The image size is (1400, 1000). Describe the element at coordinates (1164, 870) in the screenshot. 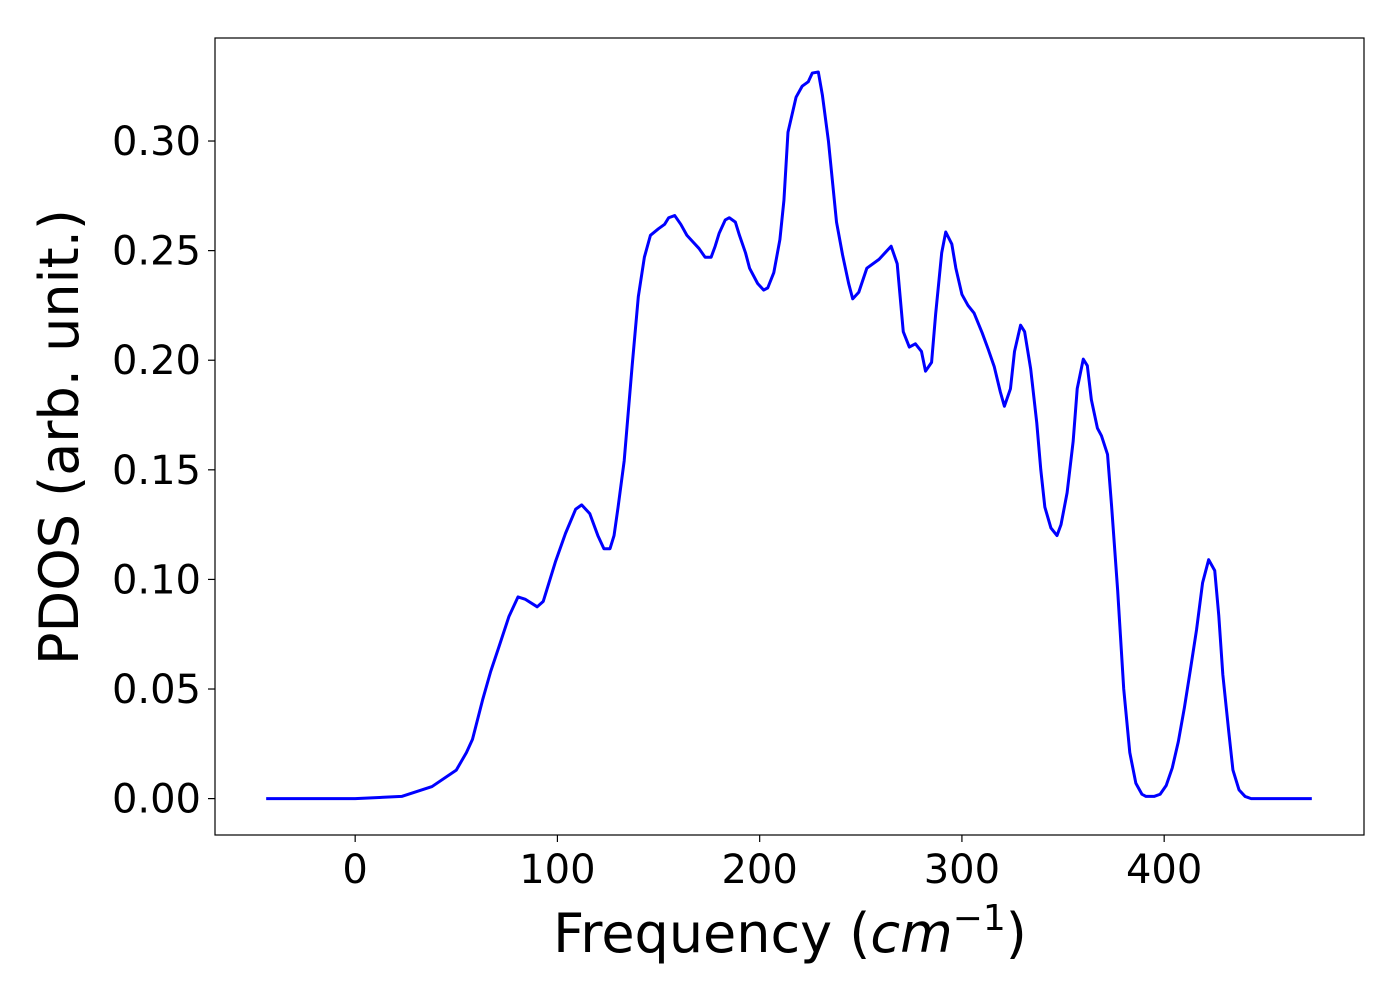

I see `x-tick-label: 400` at that location.